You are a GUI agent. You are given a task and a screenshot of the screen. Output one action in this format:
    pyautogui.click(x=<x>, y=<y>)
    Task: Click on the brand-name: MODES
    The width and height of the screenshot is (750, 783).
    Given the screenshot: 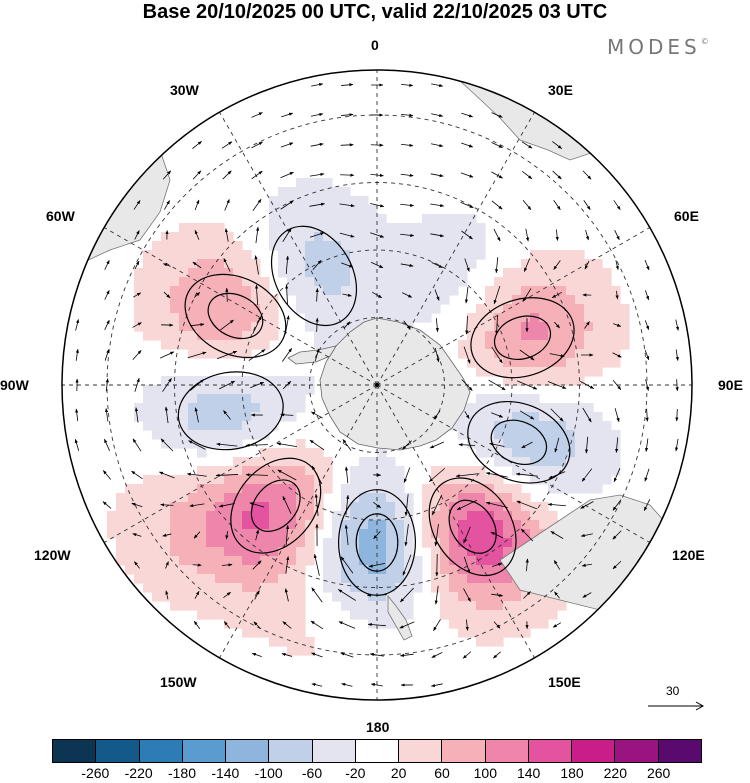 What is the action you would take?
    pyautogui.click(x=654, y=47)
    